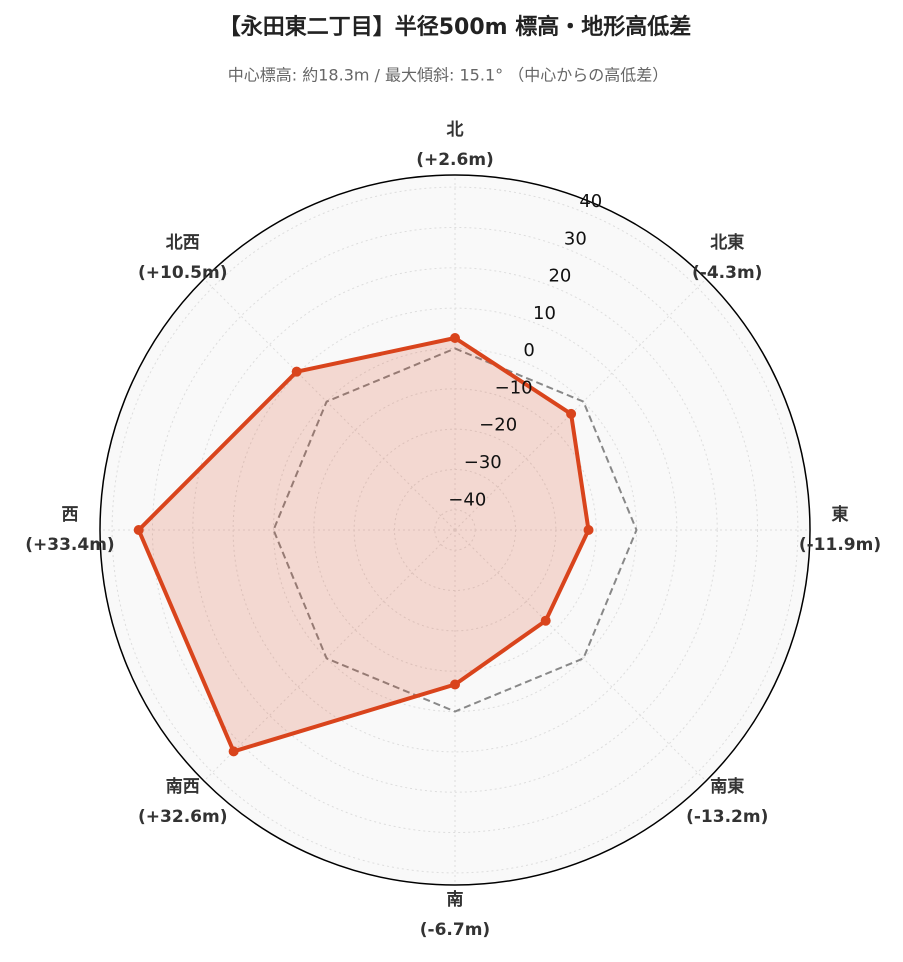 The height and width of the screenshot is (962, 903). I want to click on value-label: (+33.4m), so click(69, 545).